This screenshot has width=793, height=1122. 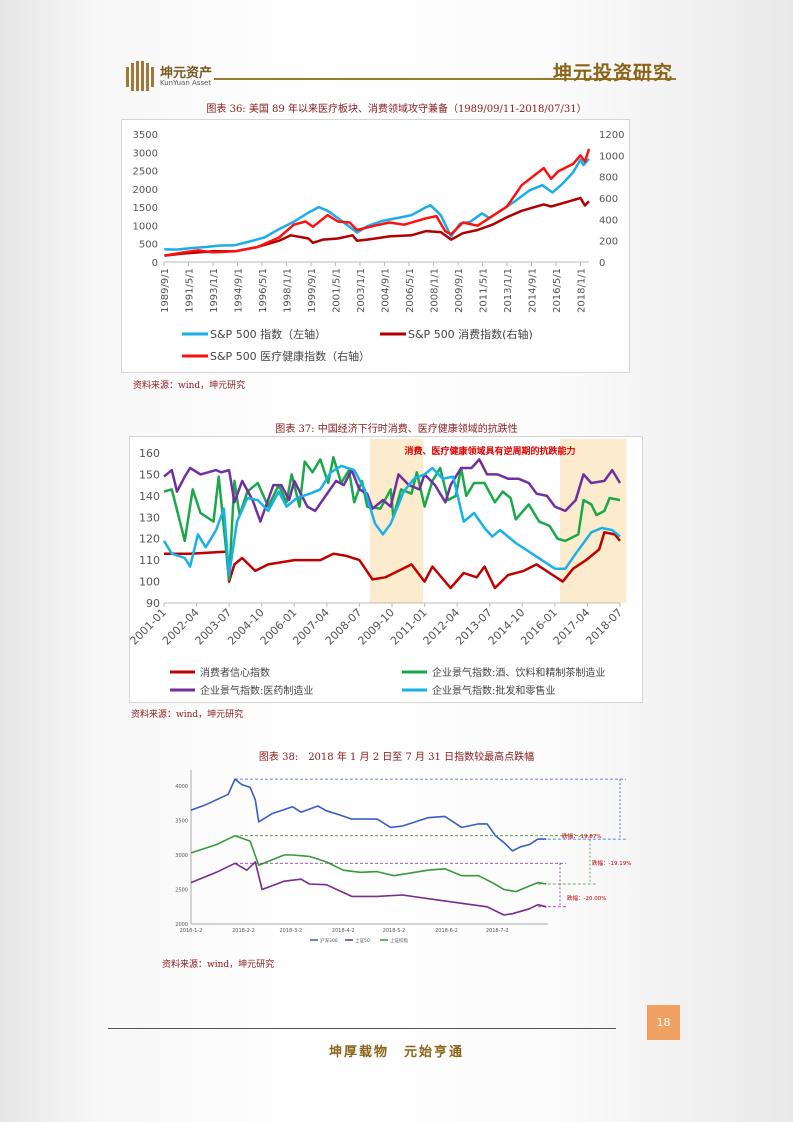 What do you see at coordinates (329, 940) in the screenshot?
I see `legend-label: 沪深300` at bounding box center [329, 940].